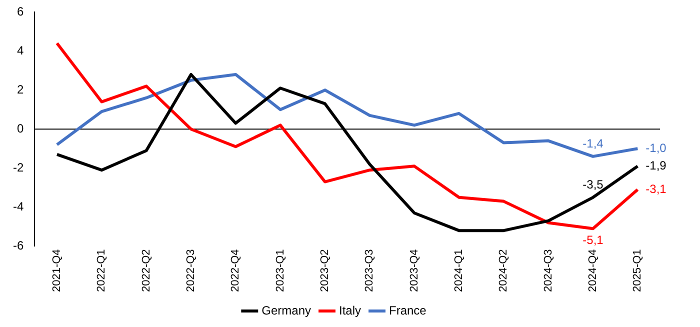 Image resolution: width=700 pixels, height=327 pixels. What do you see at coordinates (102, 270) in the screenshot?
I see `x-tick-label: 2022-Q1` at bounding box center [102, 270].